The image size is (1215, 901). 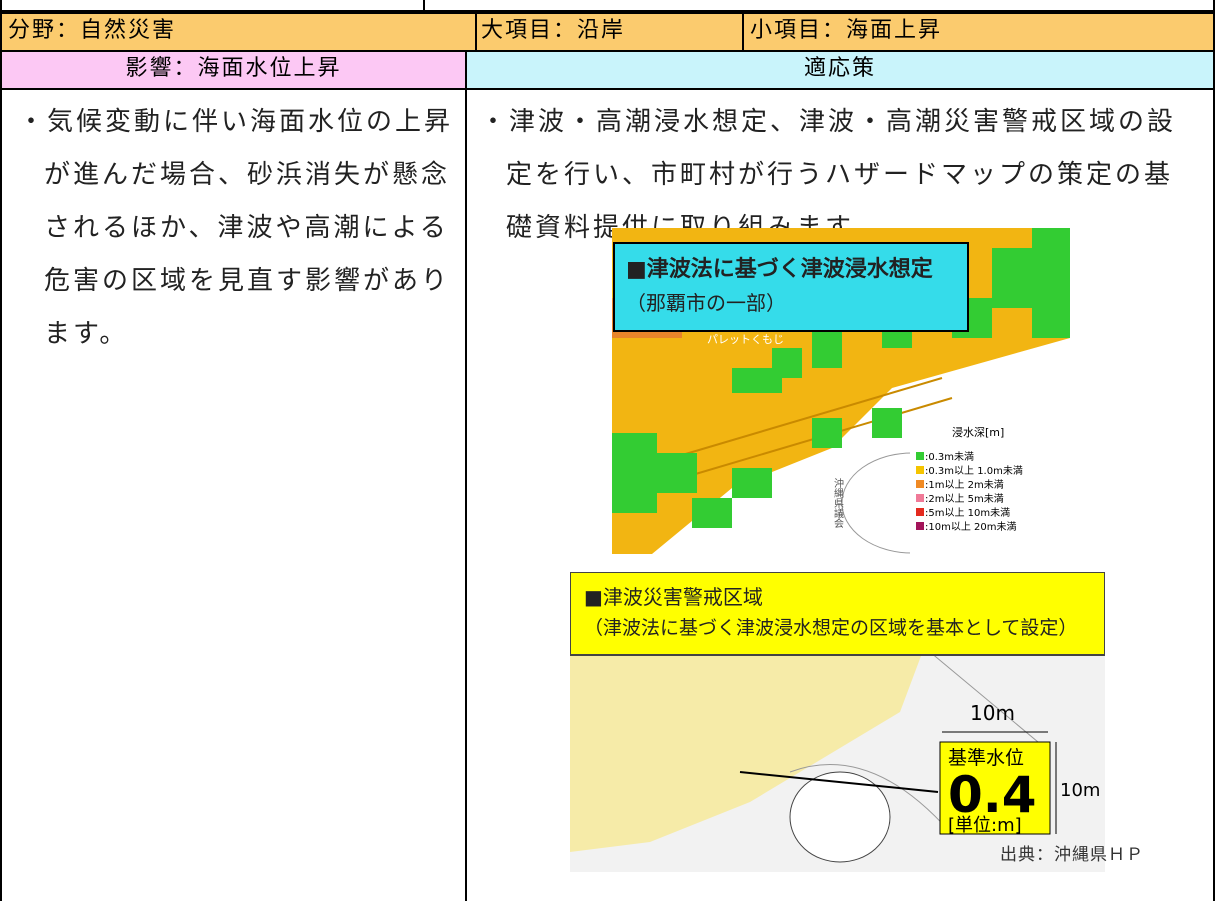 I want to click on road, so click(x=920, y=742).